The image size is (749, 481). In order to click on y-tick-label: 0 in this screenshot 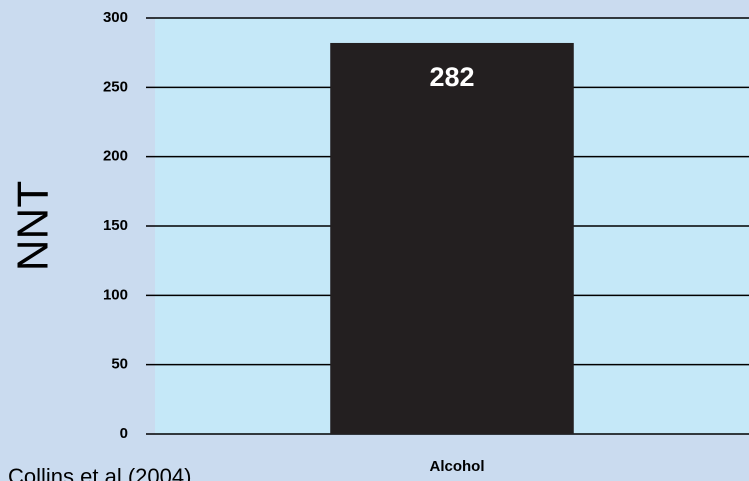, I will do `click(124, 433)`.